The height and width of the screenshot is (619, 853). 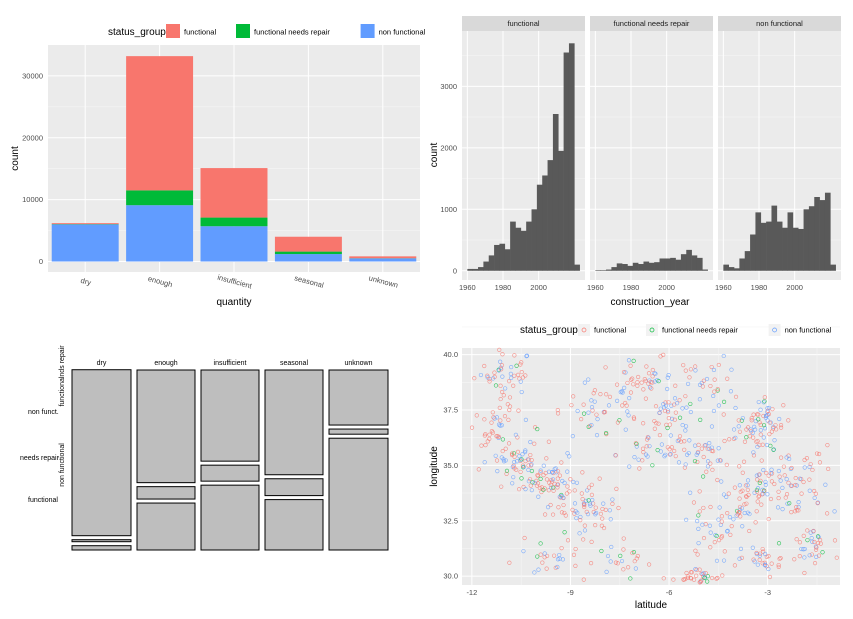 I want to click on mosaic-y-label: non funct., so click(x=43, y=412).